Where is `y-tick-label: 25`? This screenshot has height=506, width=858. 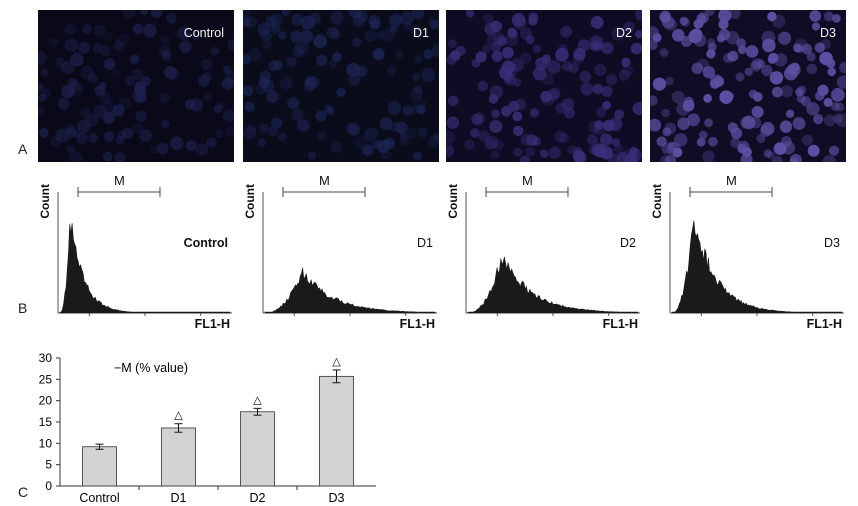 y-tick-label: 25 is located at coordinates (46, 379).